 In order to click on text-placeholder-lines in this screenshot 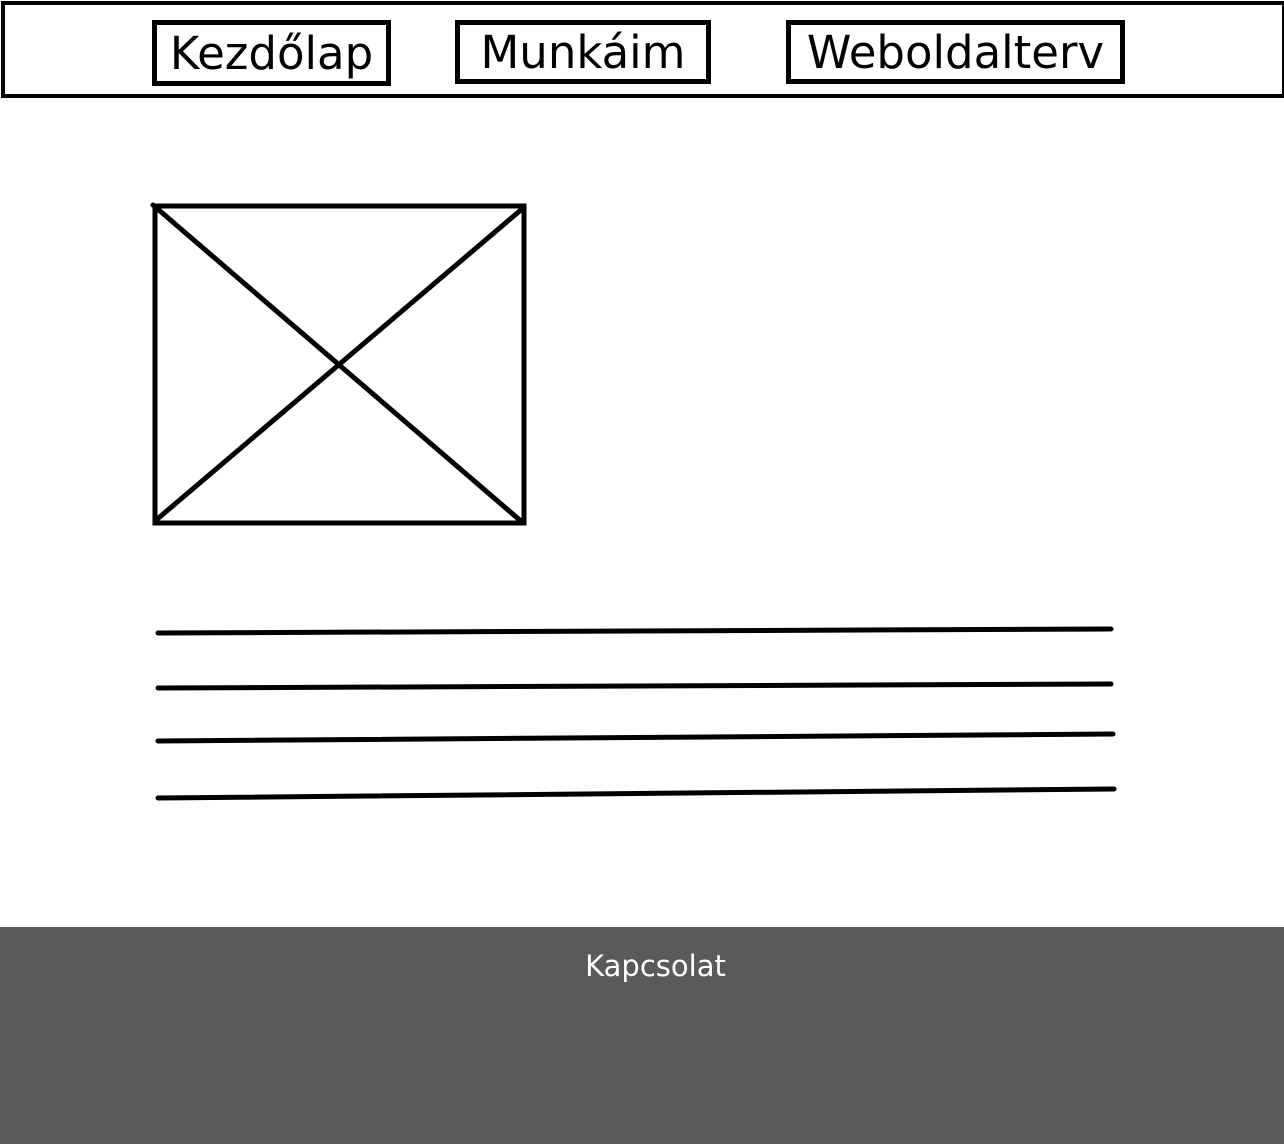, I will do `click(636, 713)`.